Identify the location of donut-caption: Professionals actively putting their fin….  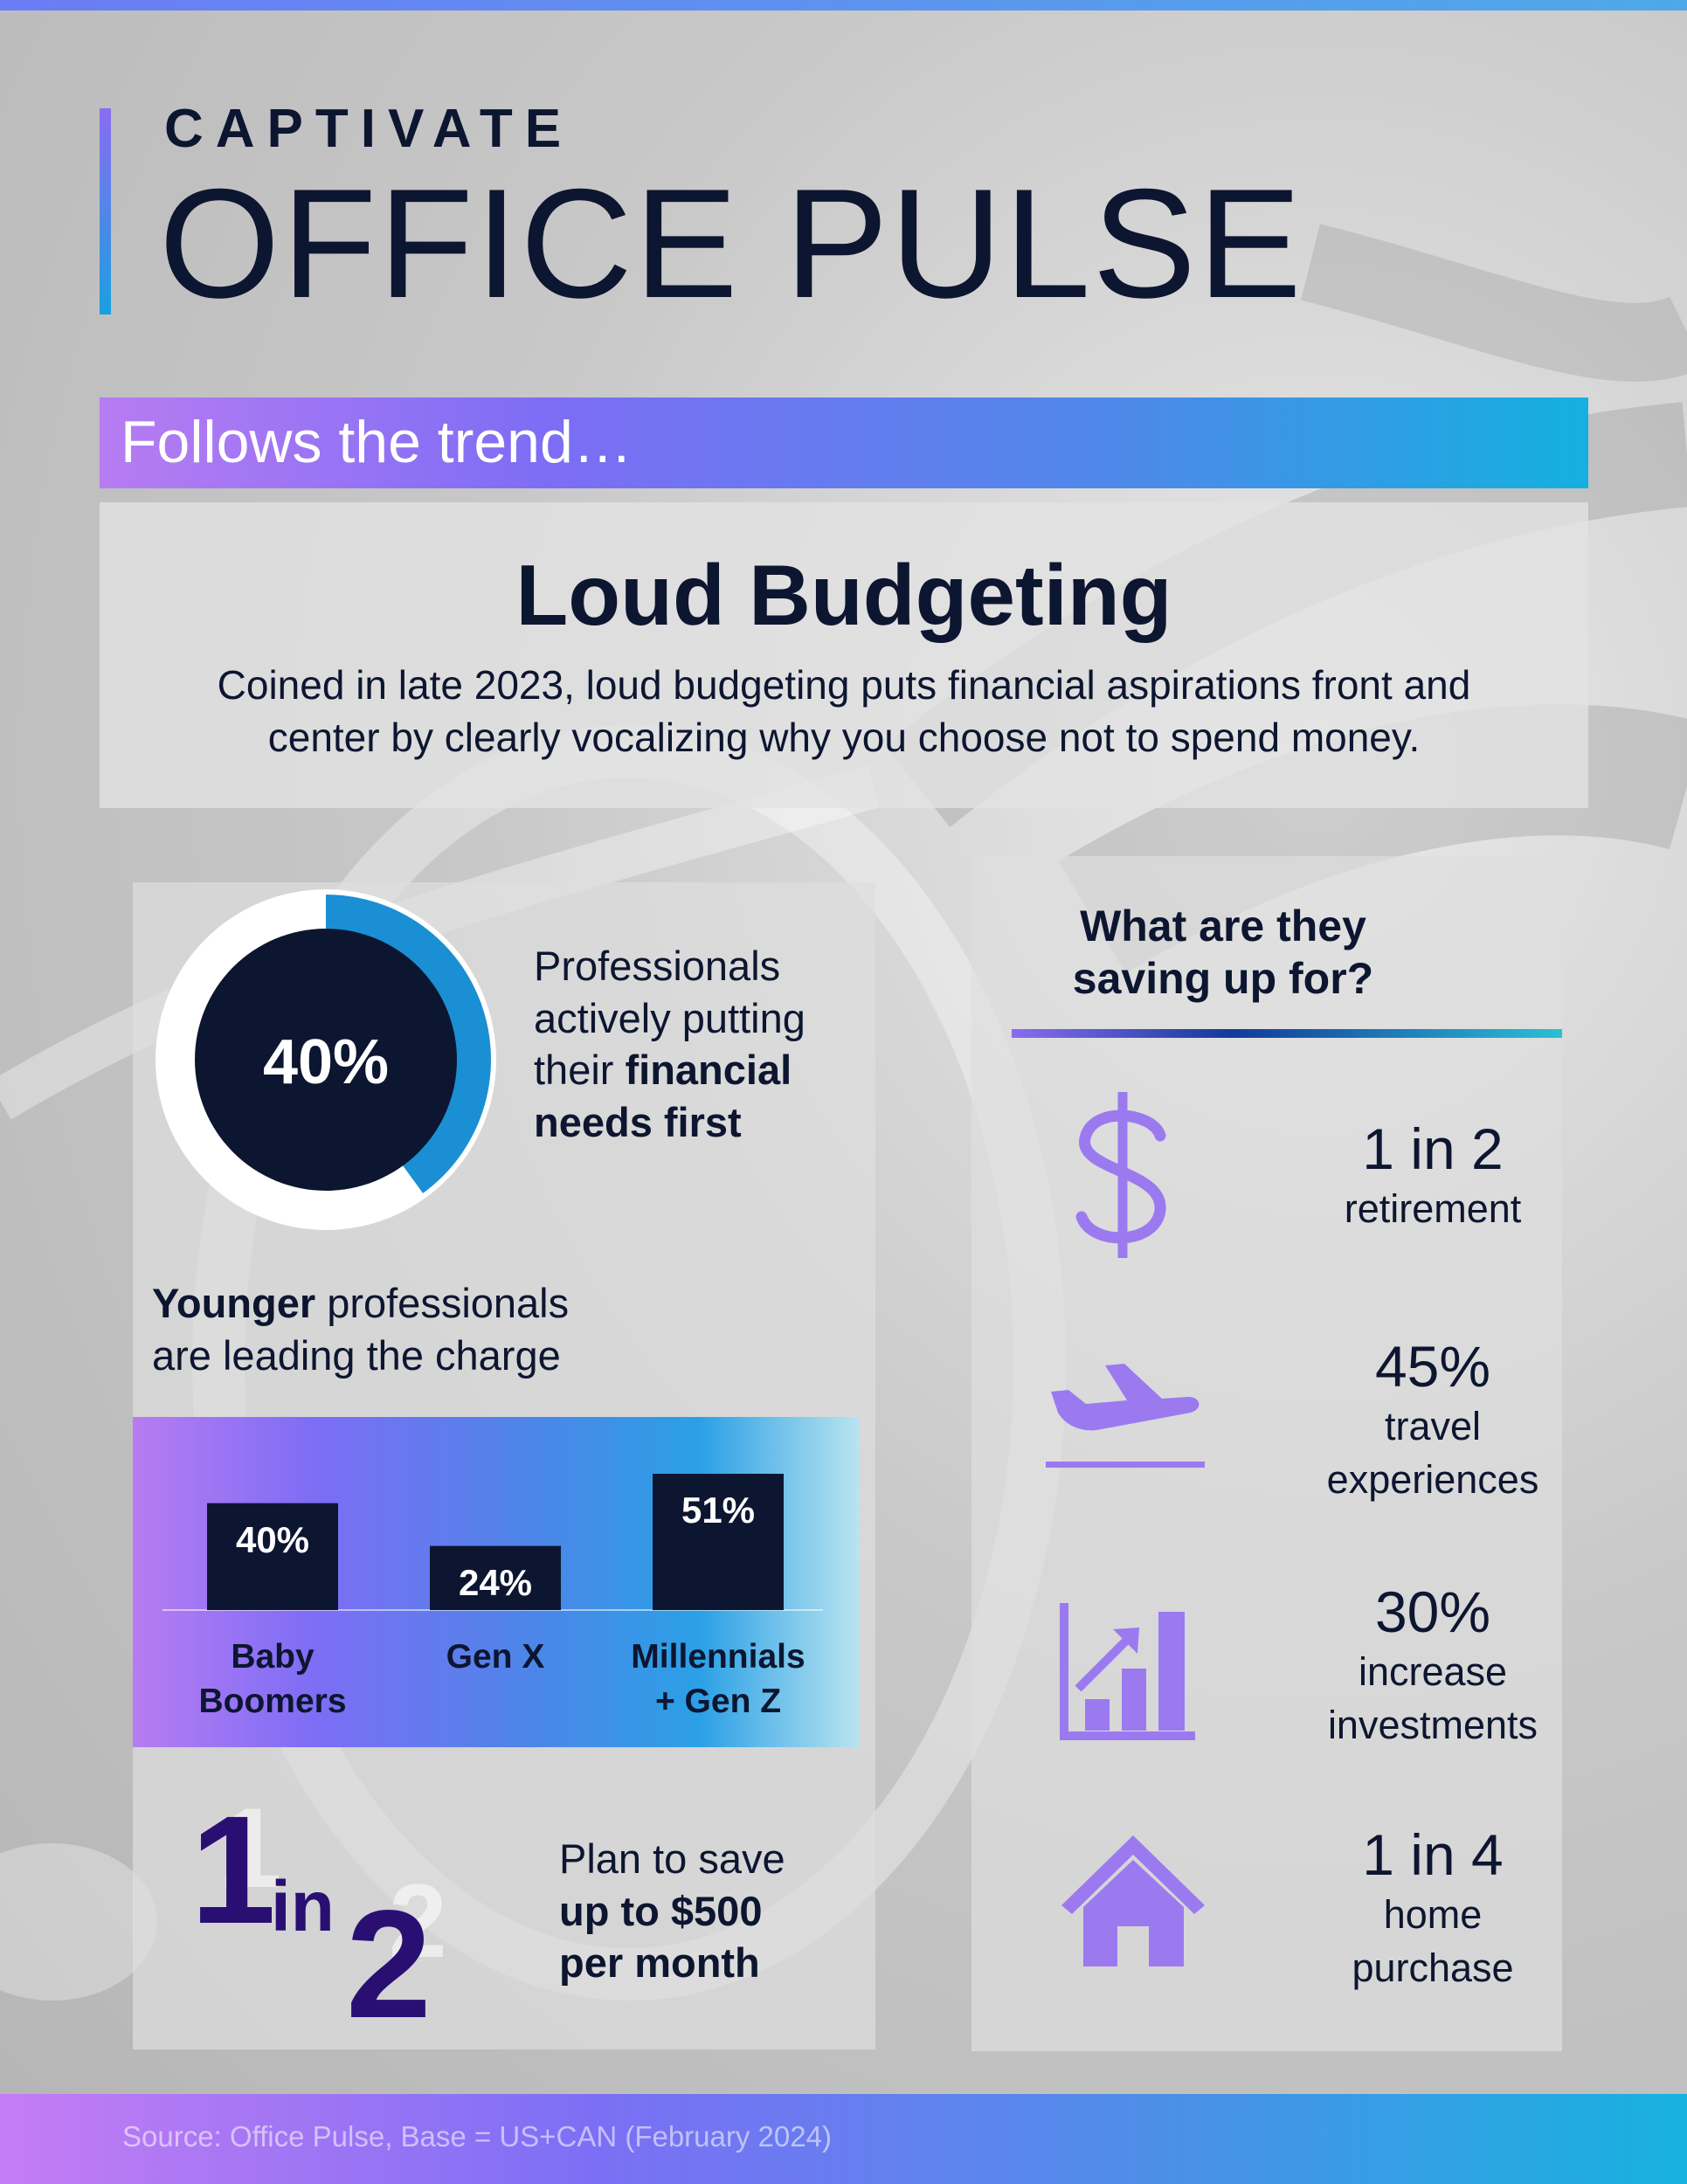
(700, 1044).